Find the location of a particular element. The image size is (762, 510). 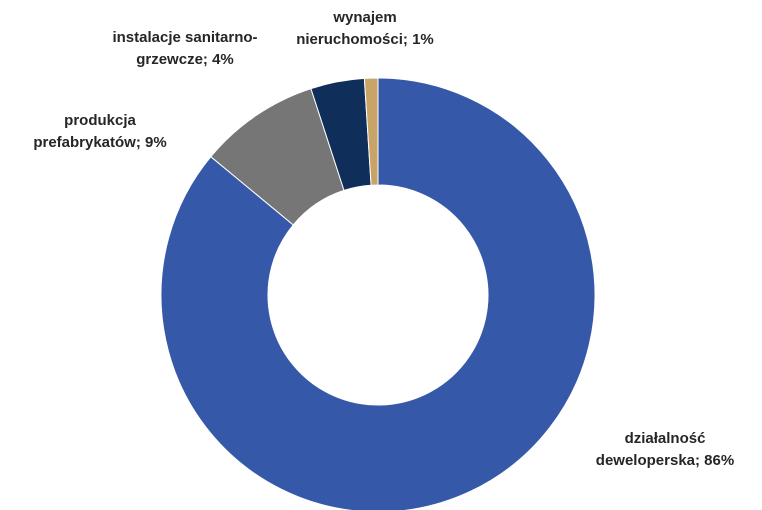

data-label-line: wynajem is located at coordinates (364, 17).